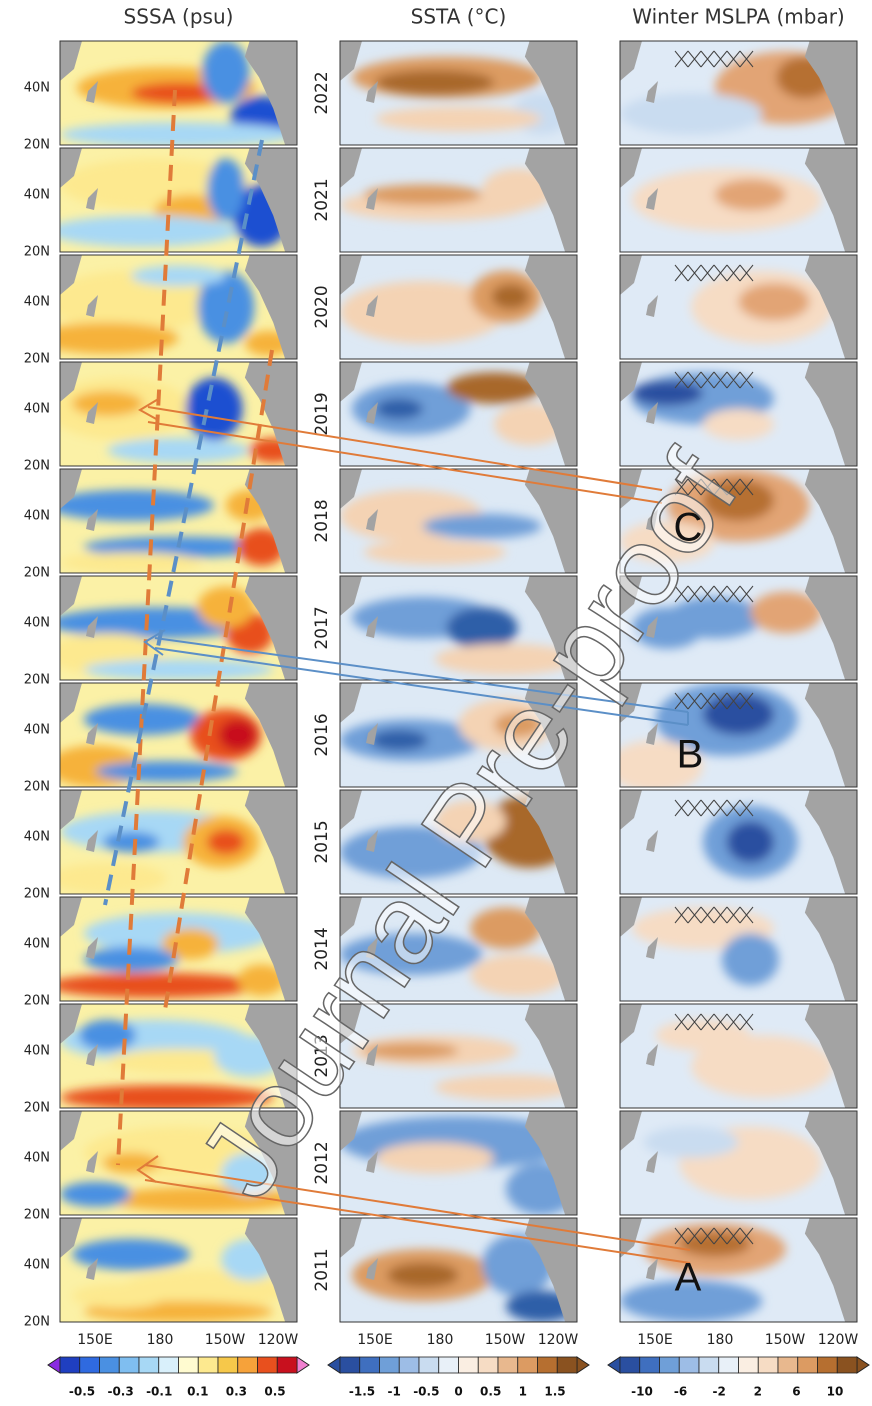  I want to click on lon-label: 180, so click(440, 1340).